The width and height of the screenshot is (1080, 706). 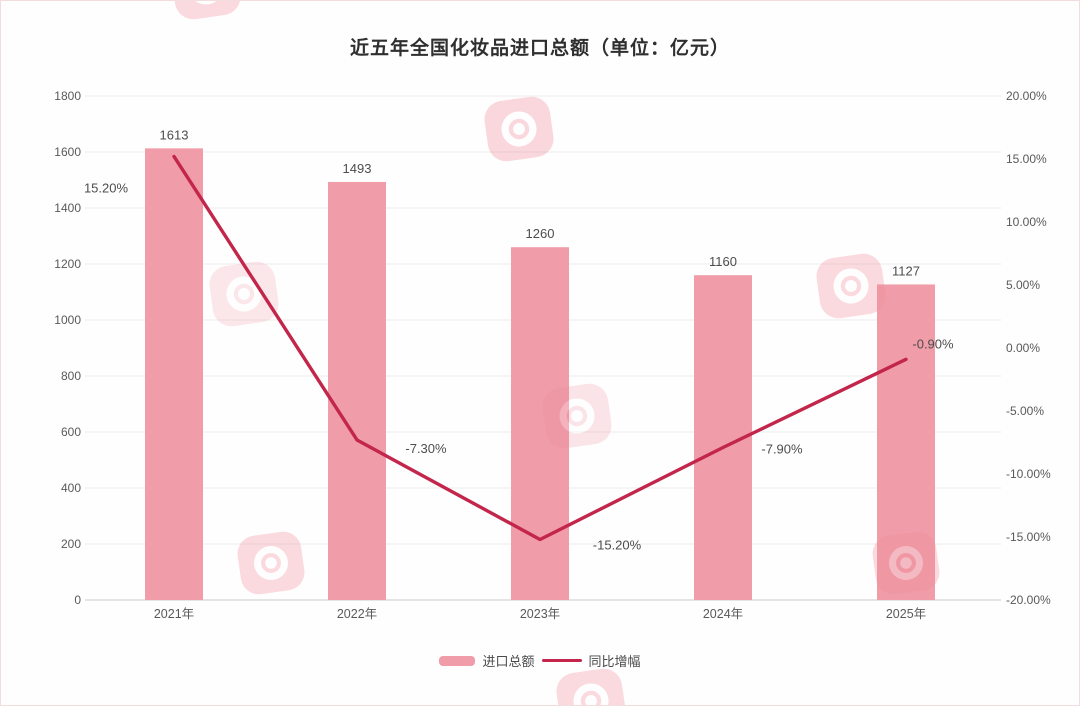 I want to click on line-point-label: 15.20%, so click(x=106, y=187).